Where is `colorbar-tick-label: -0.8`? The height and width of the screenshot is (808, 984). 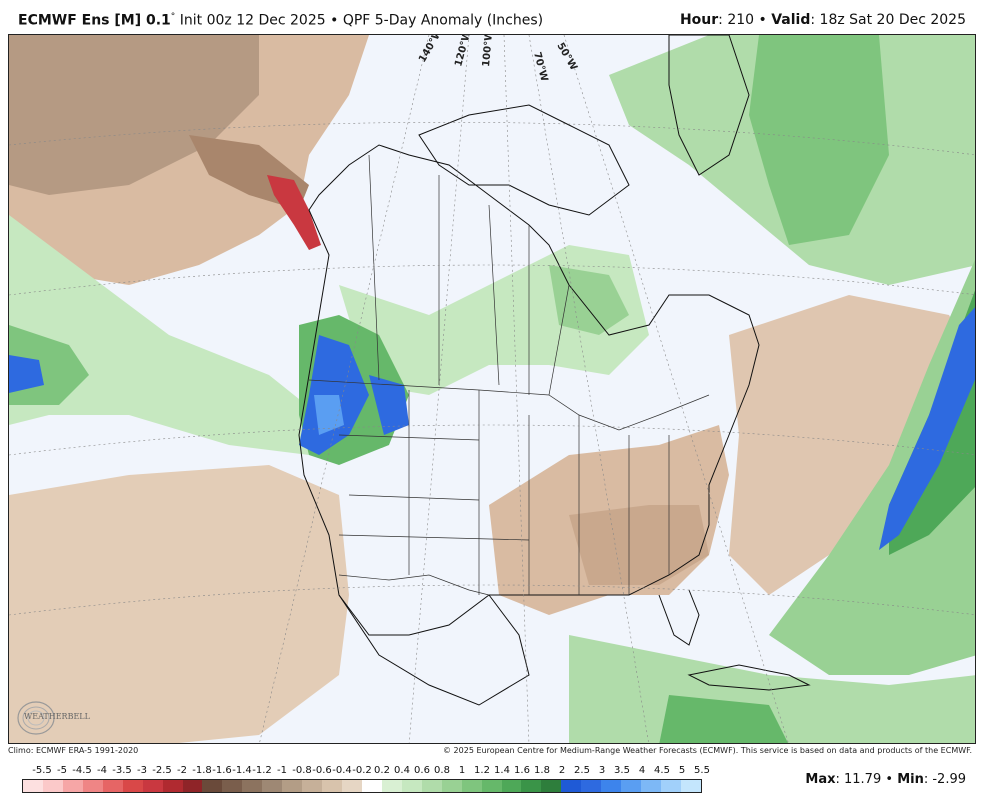 colorbar-tick-label: -0.8 is located at coordinates (302, 770).